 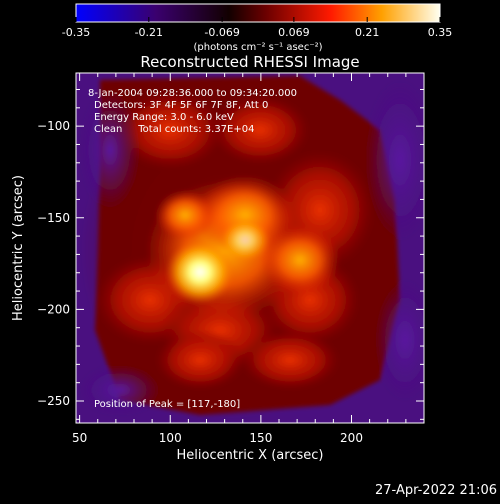 What do you see at coordinates (167, 404) in the screenshot?
I see `annotation-peak-position: Position of Peak = [117,-180]` at bounding box center [167, 404].